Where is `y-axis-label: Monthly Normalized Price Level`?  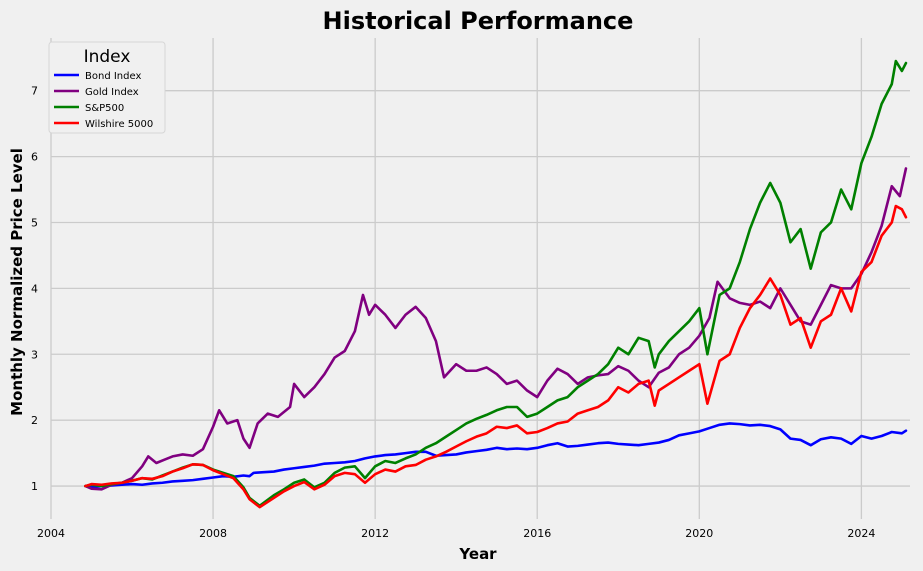
y-axis-label: Monthly Normalized Price Level is located at coordinates (17, 282).